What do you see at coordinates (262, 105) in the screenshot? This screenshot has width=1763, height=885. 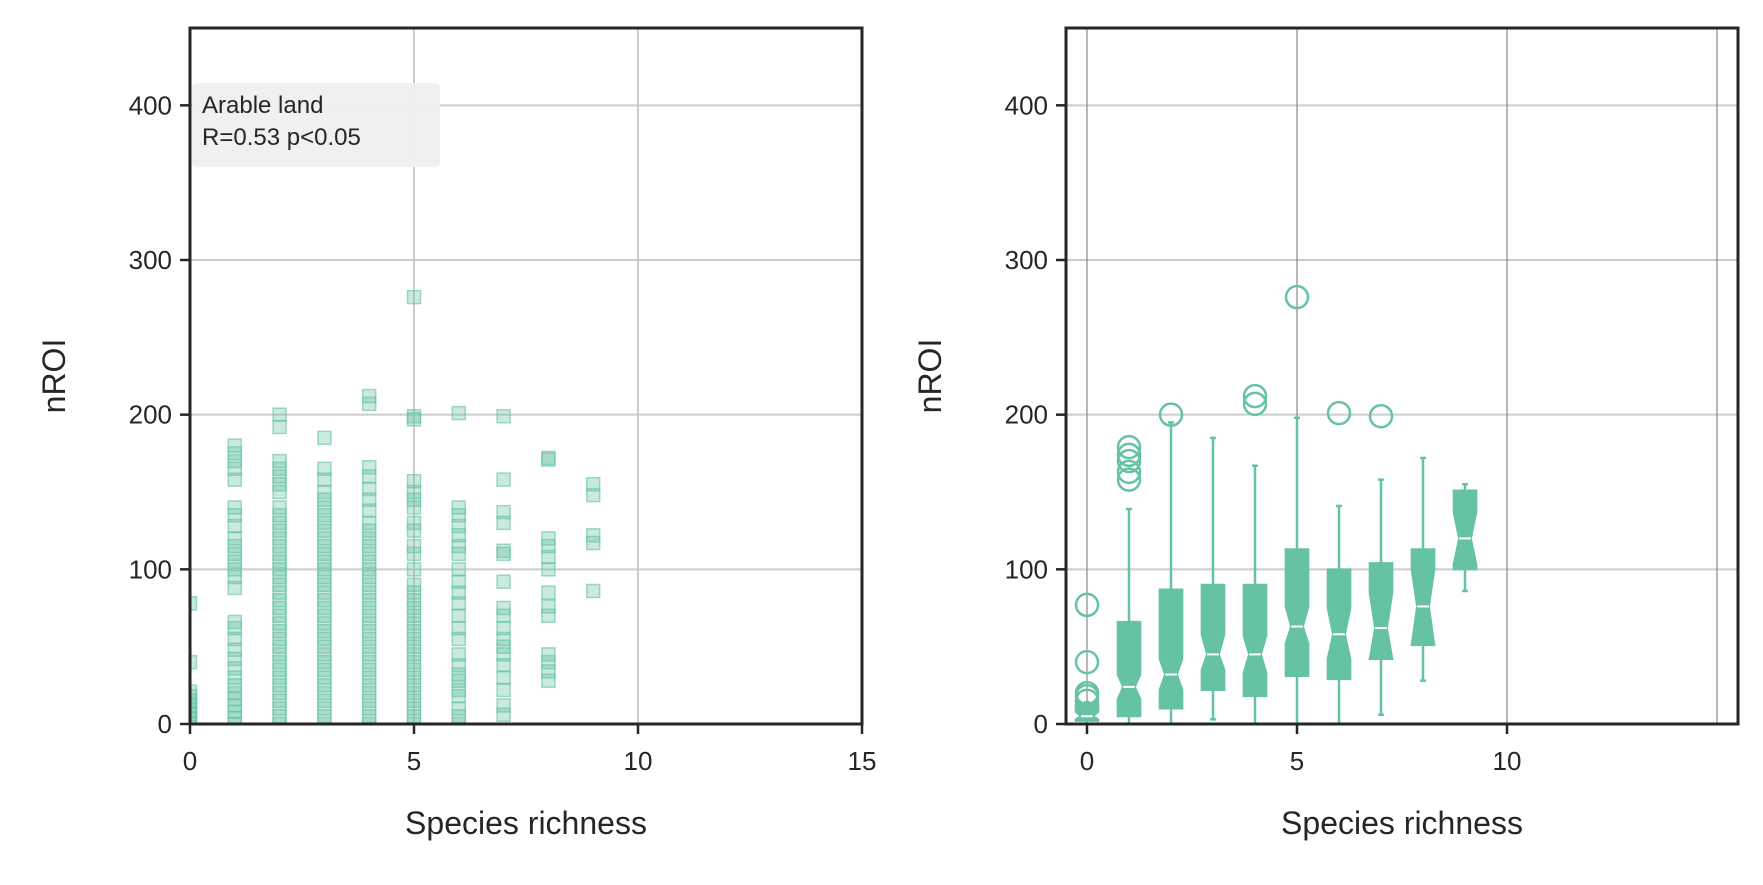 I see `annotation-land-type: Arable land` at bounding box center [262, 105].